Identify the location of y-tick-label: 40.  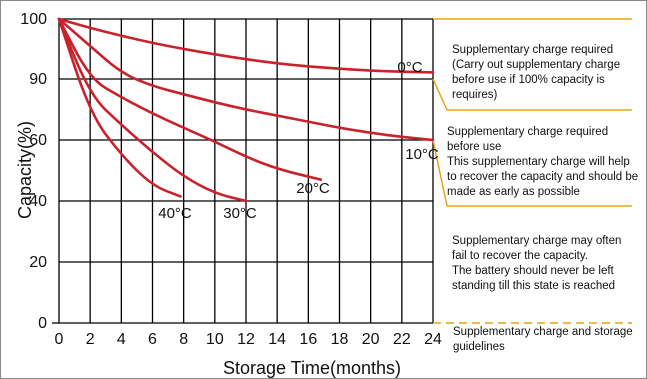
(38, 201).